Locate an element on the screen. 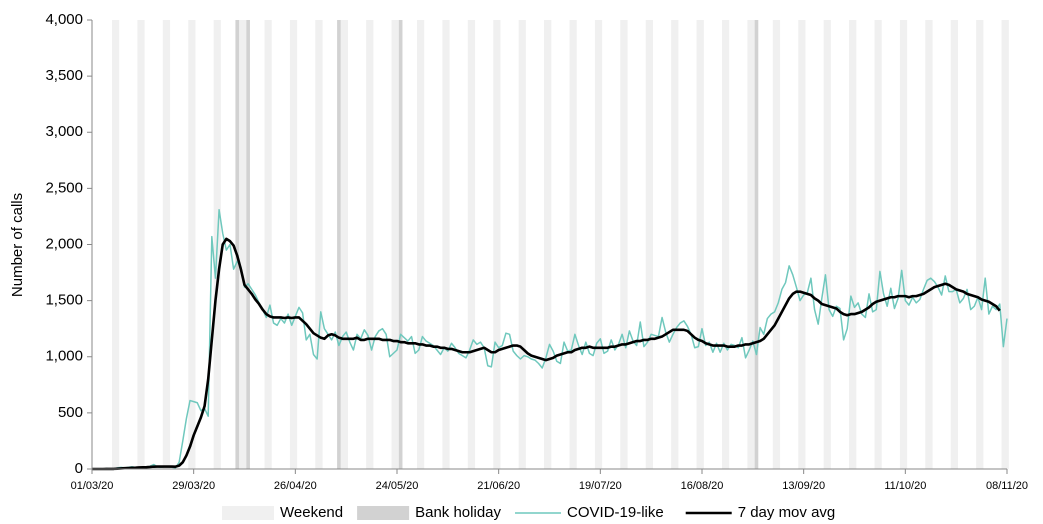  legend-label: Weekend is located at coordinates (311, 512).